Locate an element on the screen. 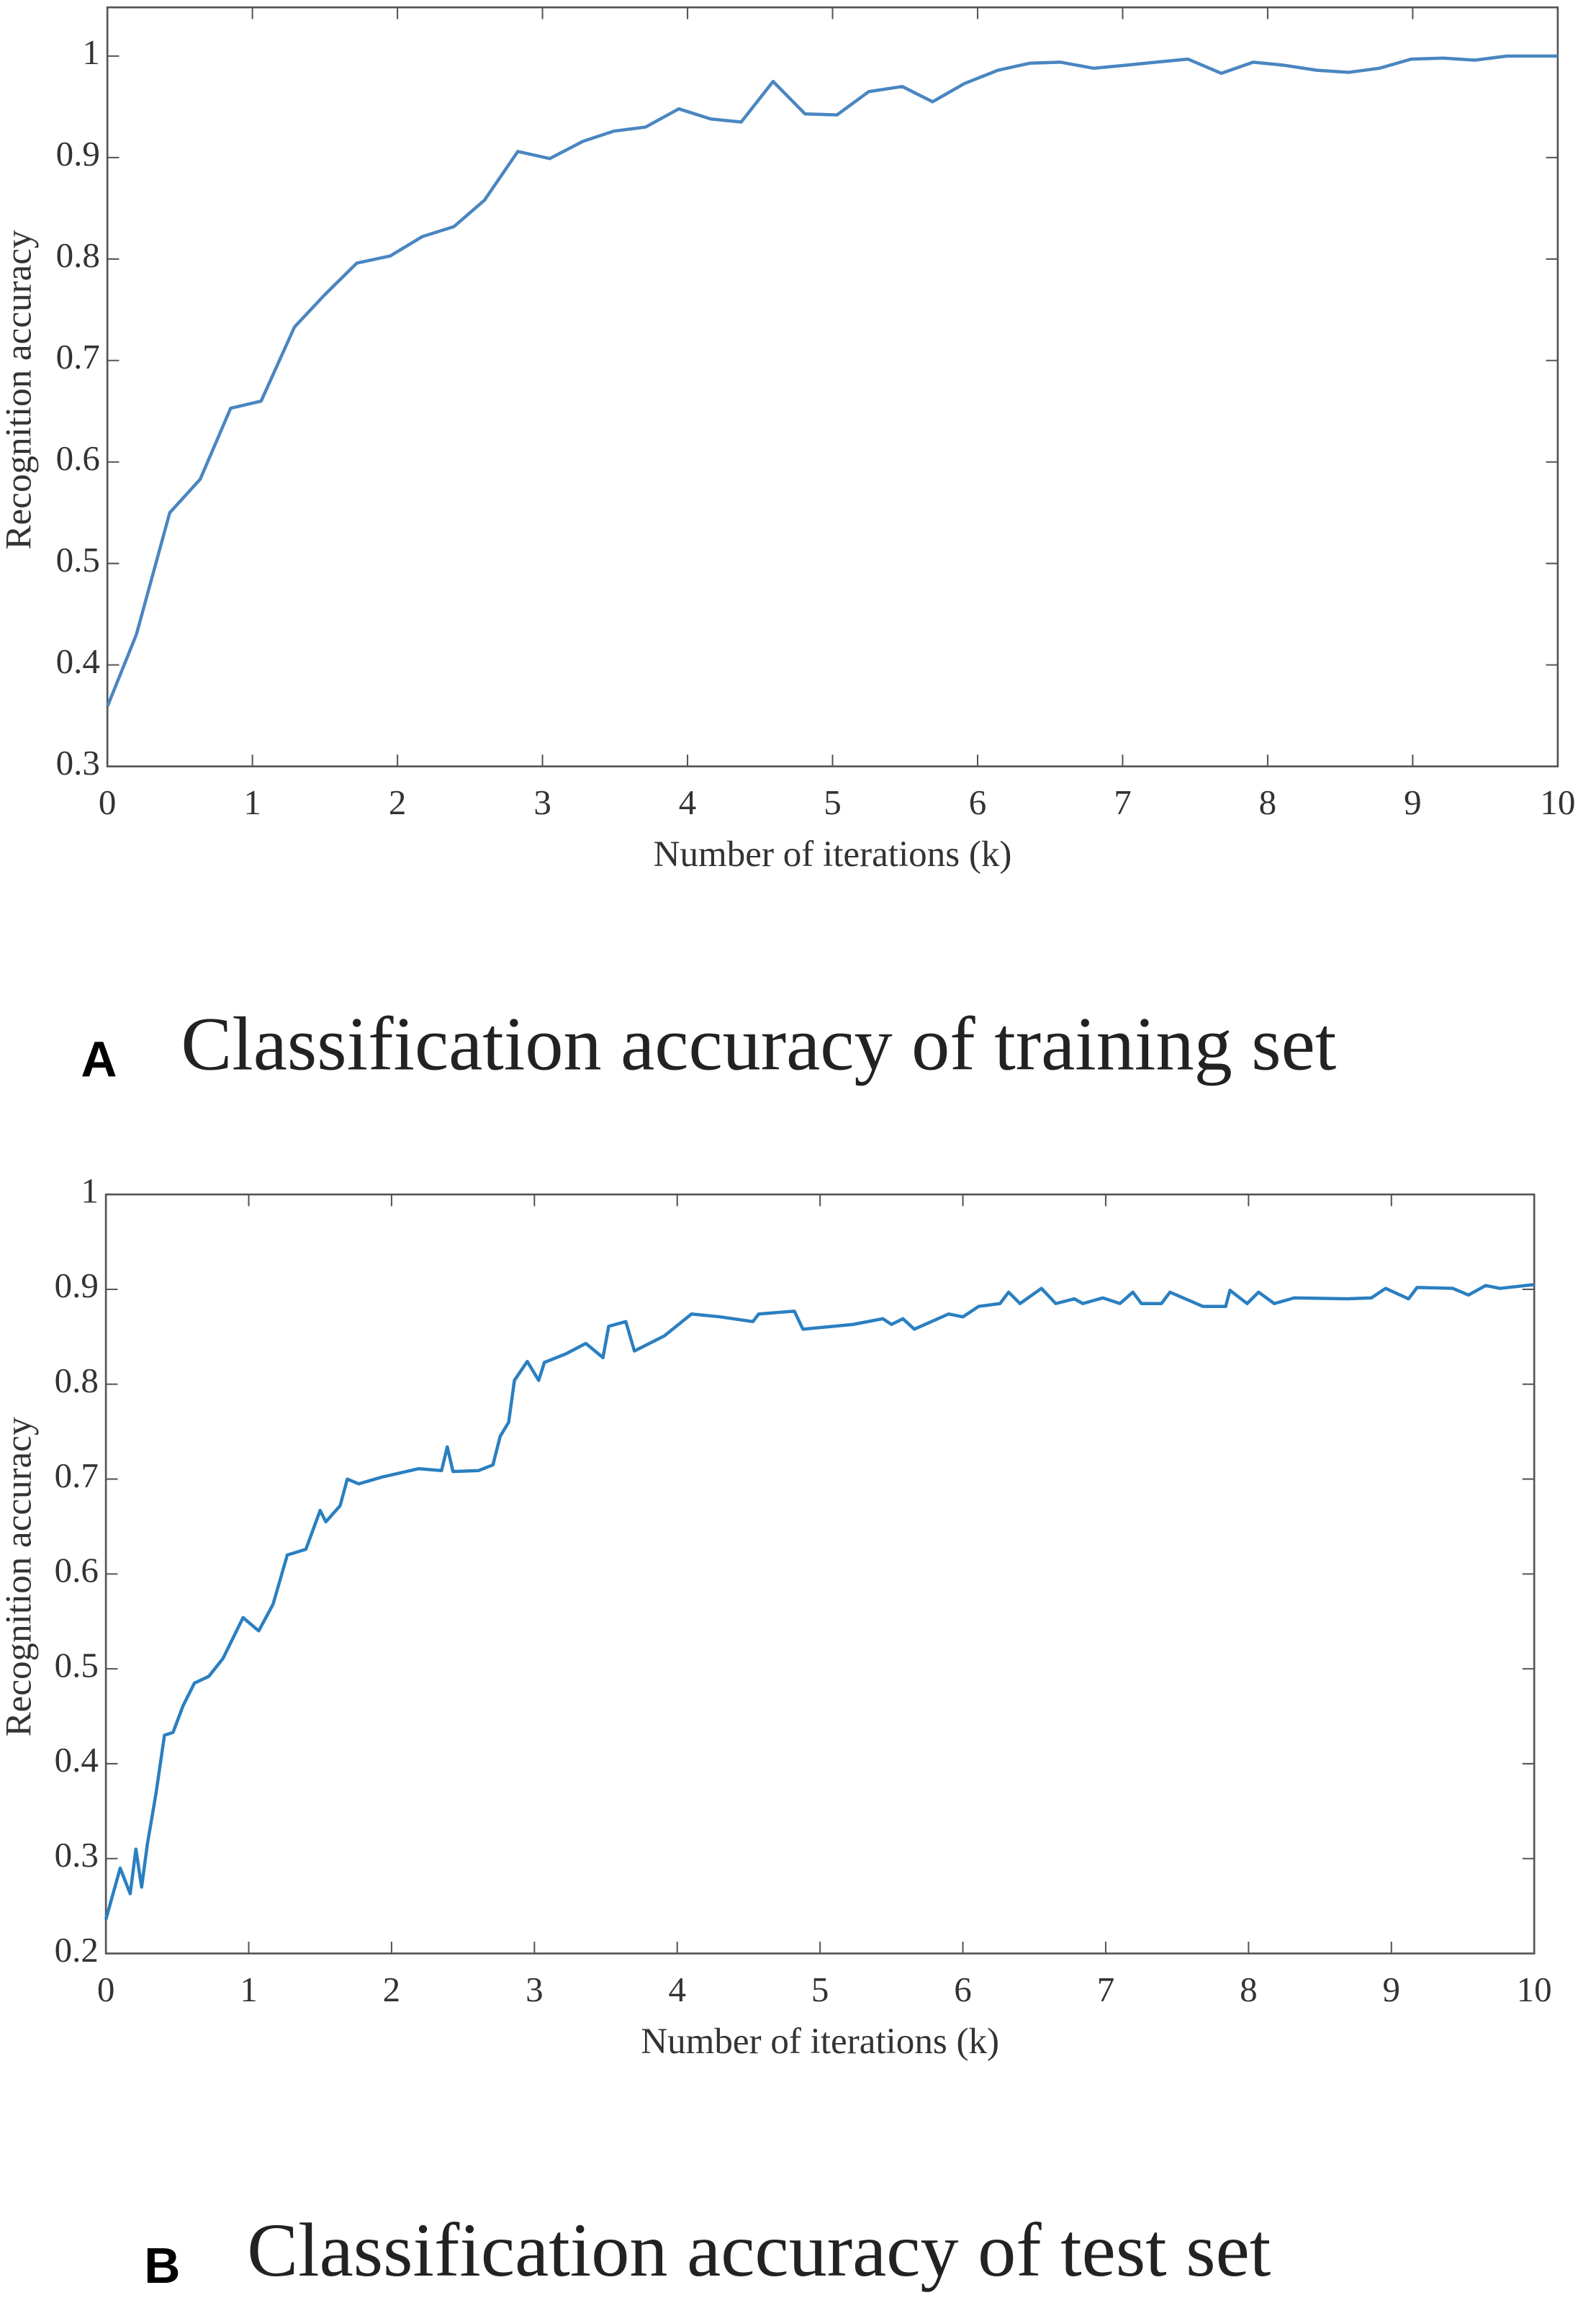 Image resolution: width=1596 pixels, height=2308 pixels. caption: Classification accuracy of test set is located at coordinates (759, 2249).